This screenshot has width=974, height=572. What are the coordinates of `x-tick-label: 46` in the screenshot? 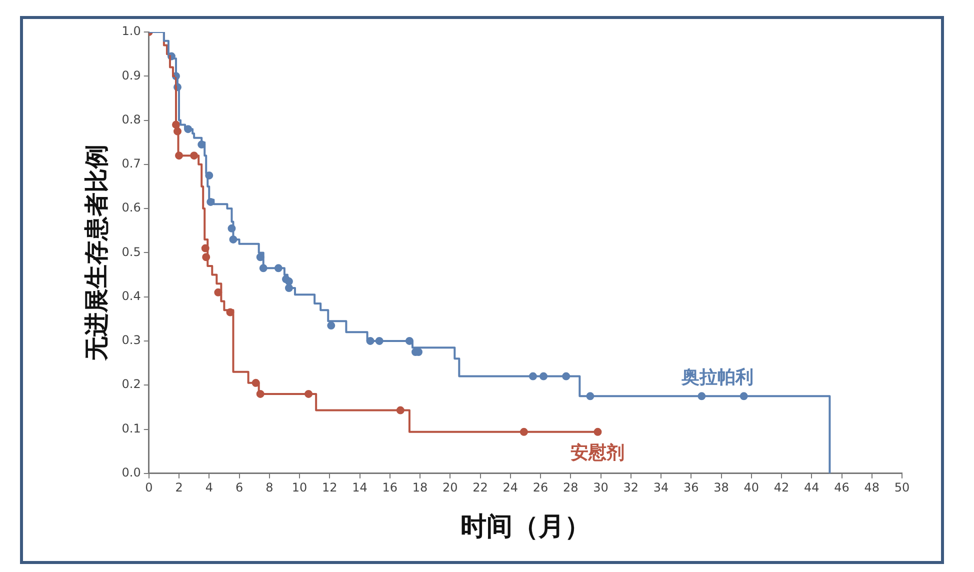 It's located at (842, 487).